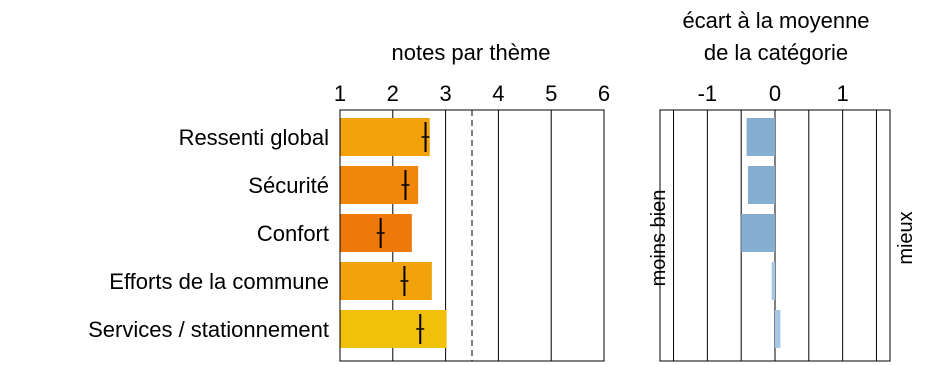 The width and height of the screenshot is (930, 365). I want to click on left-tick-label: 1, so click(340, 93).